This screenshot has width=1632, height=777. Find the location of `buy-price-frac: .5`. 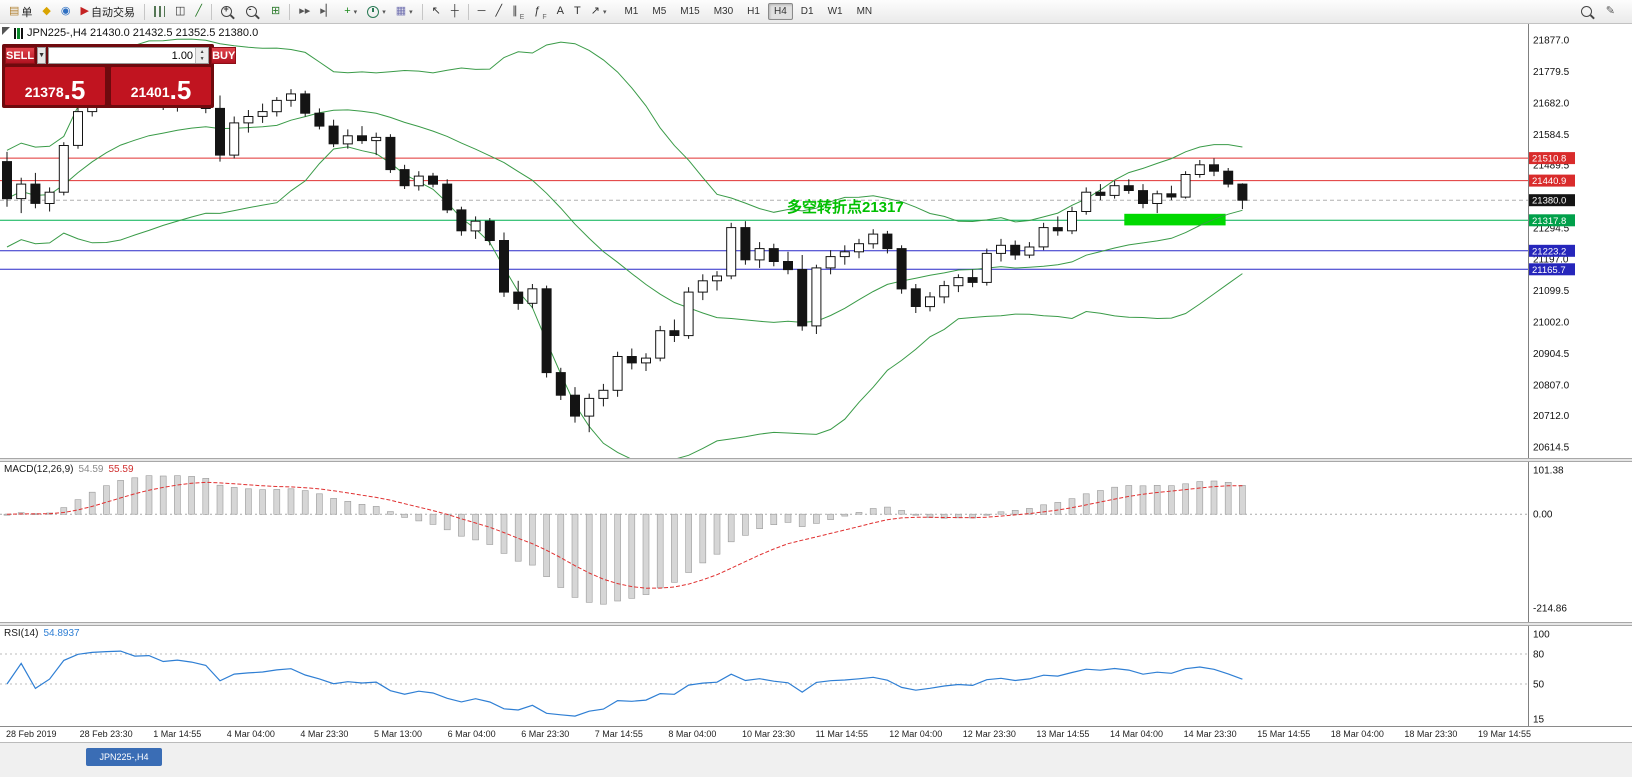

buy-price-frac: .5 is located at coordinates (180, 90).